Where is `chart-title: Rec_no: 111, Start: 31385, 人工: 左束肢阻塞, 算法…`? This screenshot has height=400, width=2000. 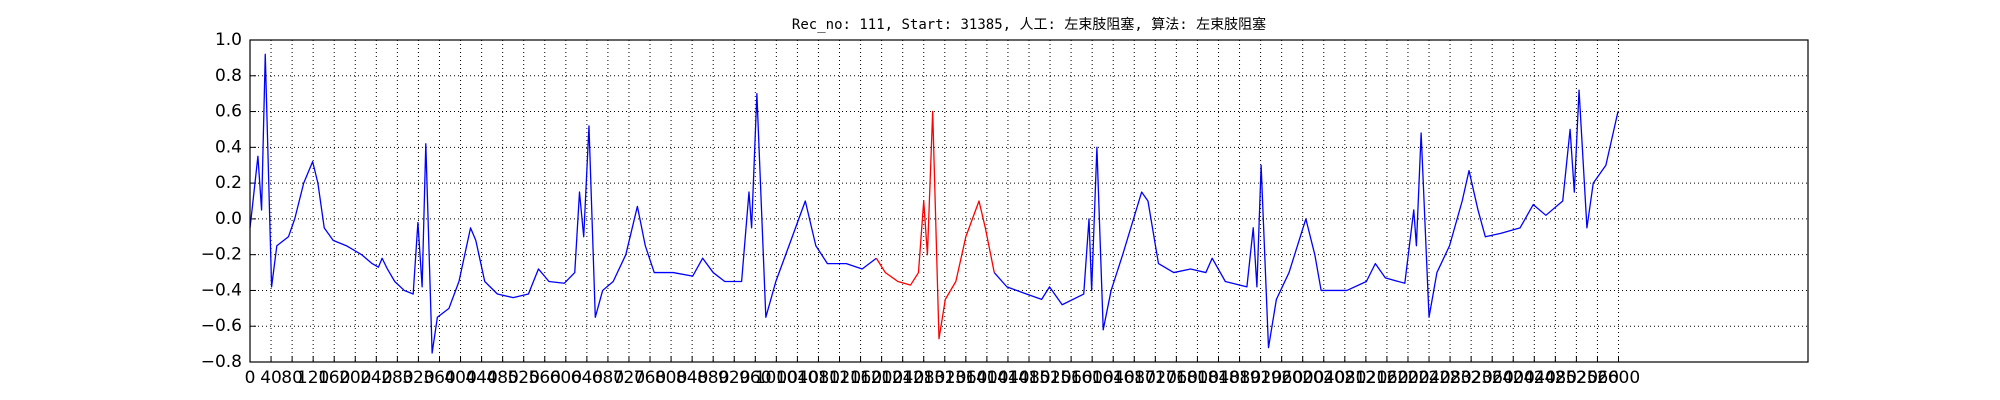
chart-title: Rec_no: 111, Start: 31385, 人工: 左束肢阻塞, 算法… is located at coordinates (1029, 24).